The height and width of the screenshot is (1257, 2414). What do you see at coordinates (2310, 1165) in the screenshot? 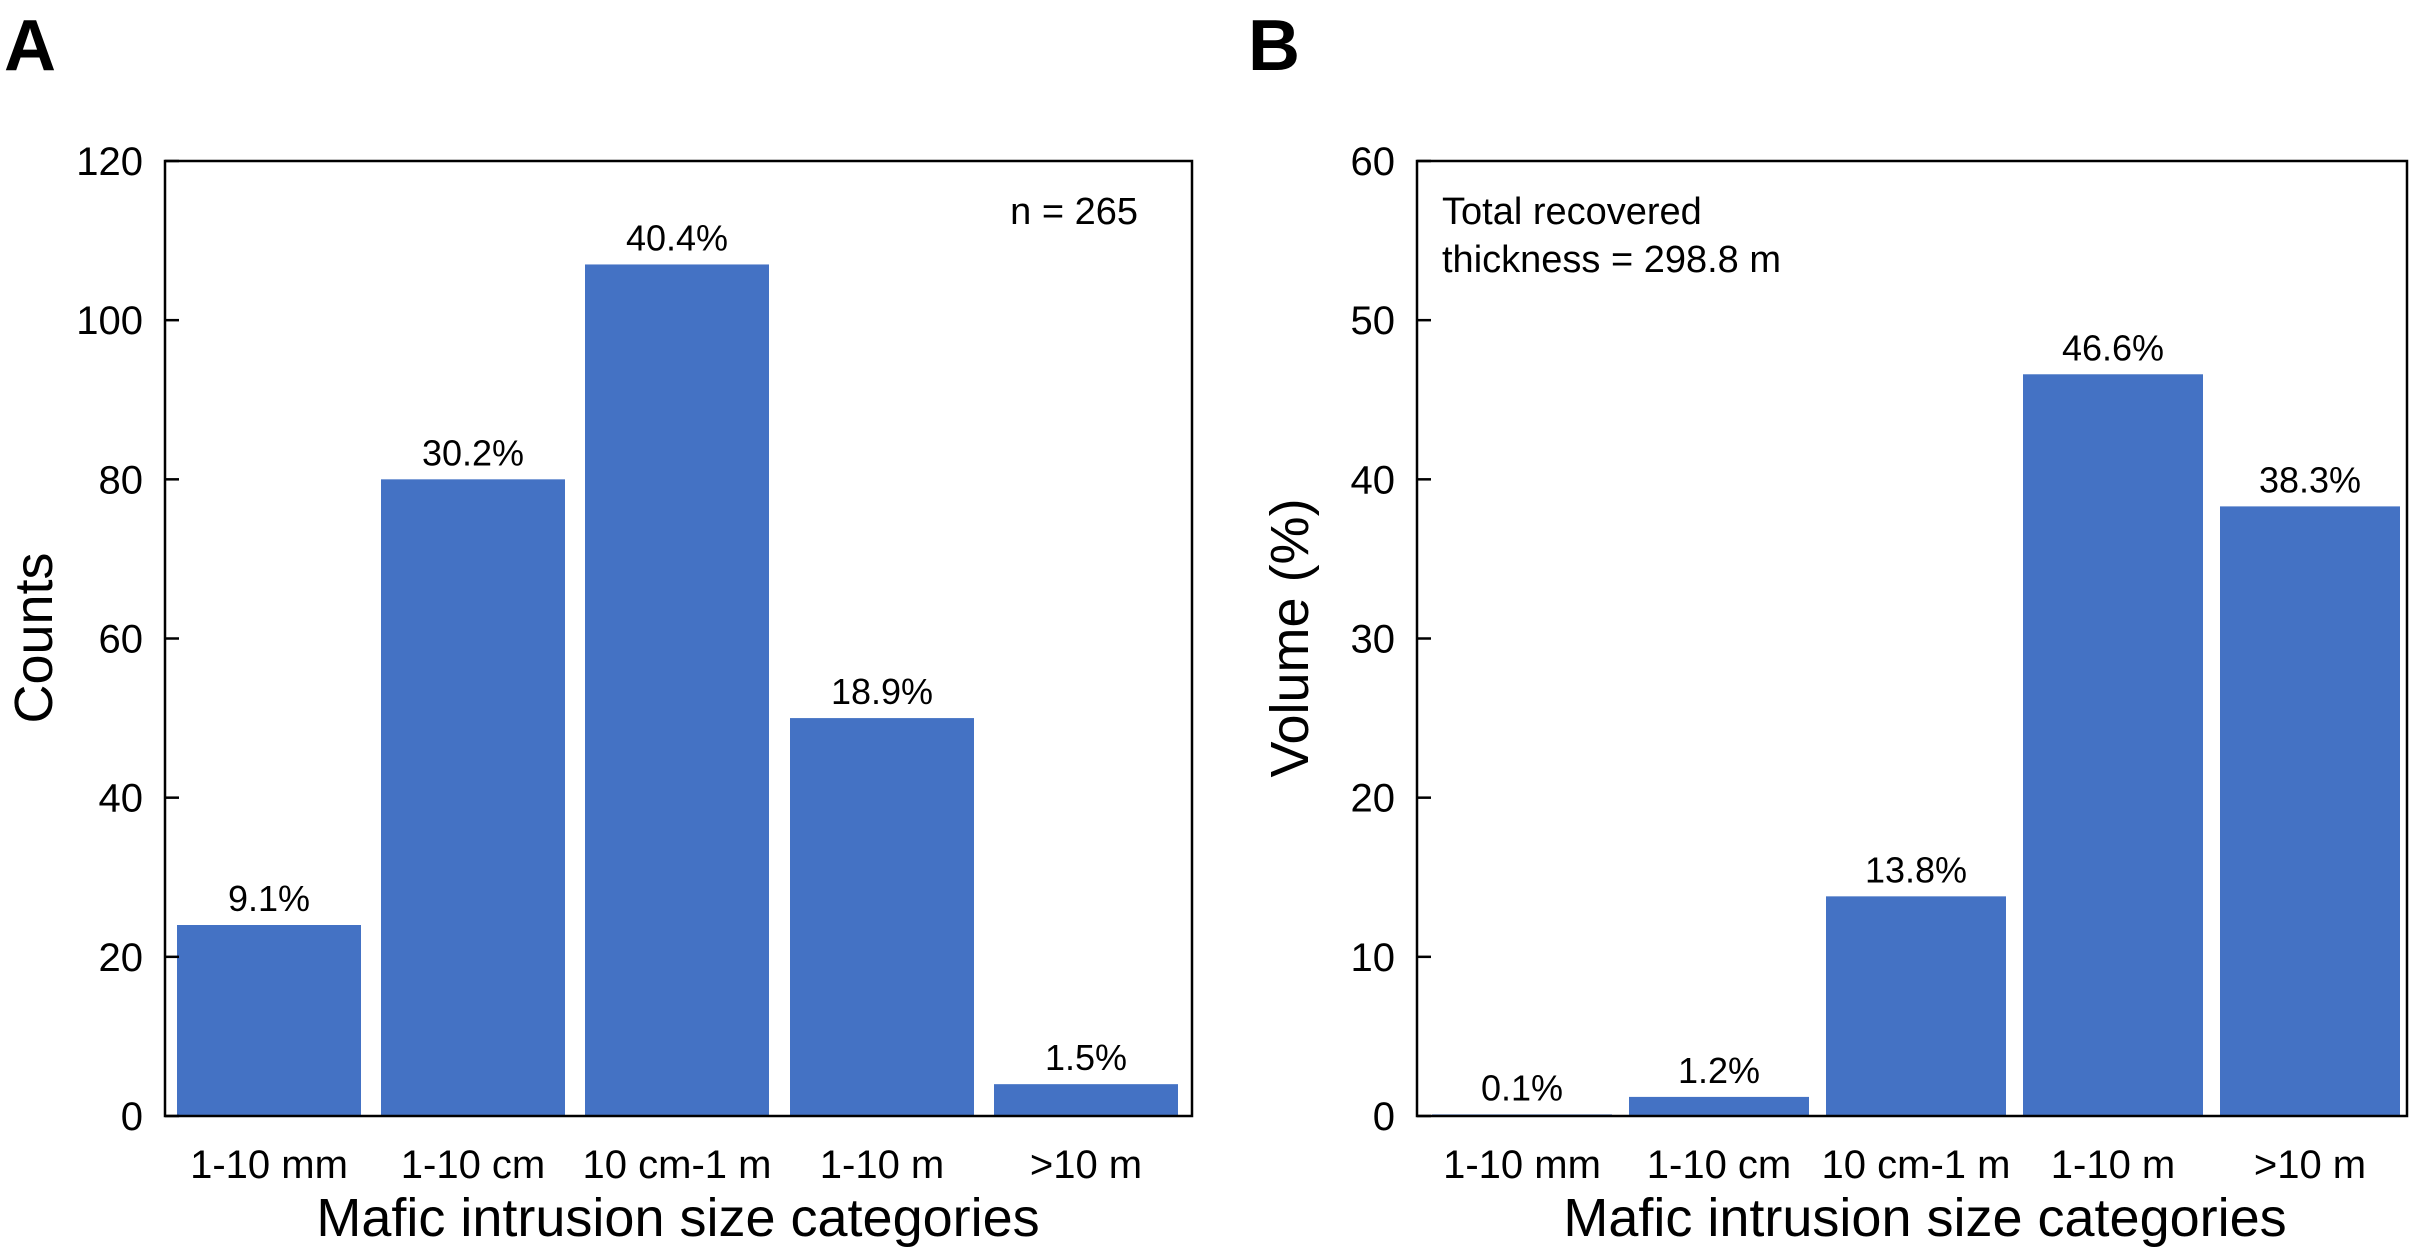
I see `x-tick-label-b-5: >10 m` at bounding box center [2310, 1165].